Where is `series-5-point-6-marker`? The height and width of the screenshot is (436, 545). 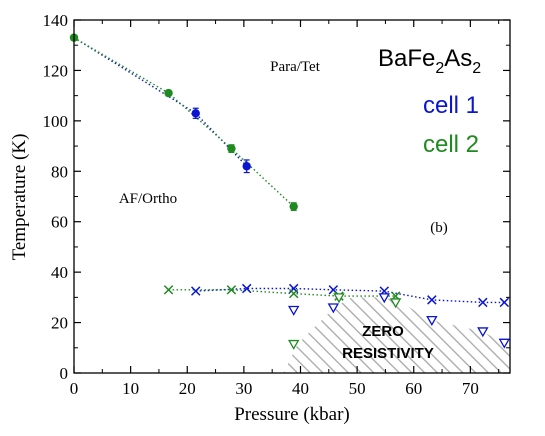 series-5-point-6-marker is located at coordinates (504, 343).